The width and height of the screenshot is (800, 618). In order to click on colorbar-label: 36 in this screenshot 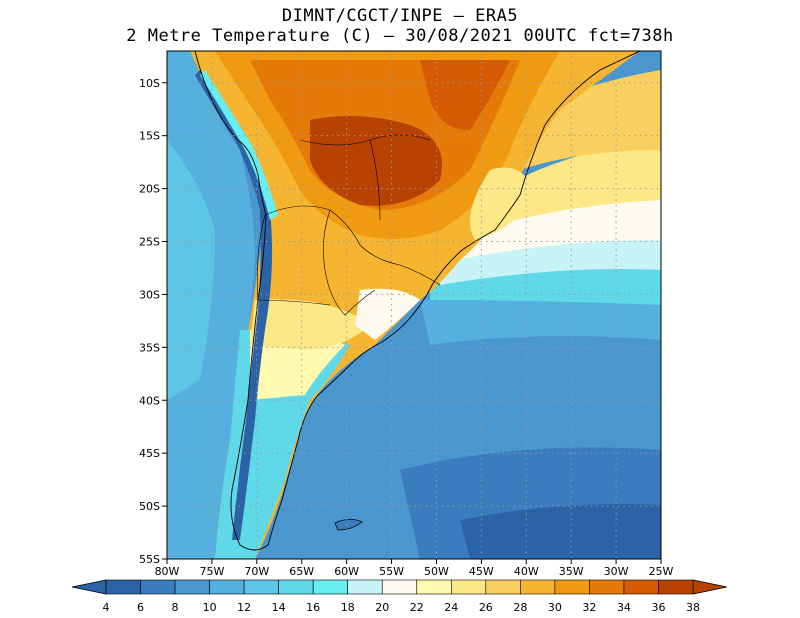, I will do `click(658, 607)`.